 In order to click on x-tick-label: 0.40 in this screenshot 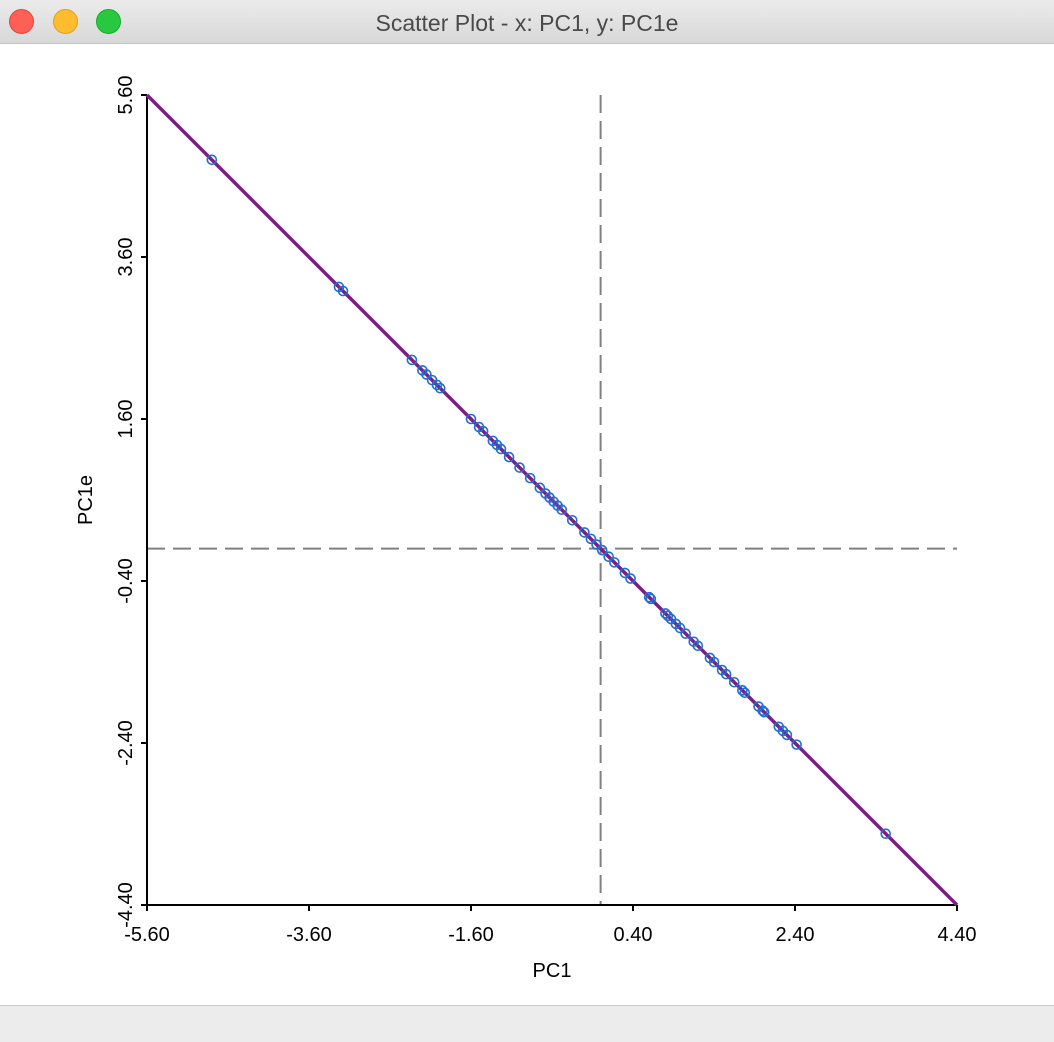, I will do `click(633, 935)`.